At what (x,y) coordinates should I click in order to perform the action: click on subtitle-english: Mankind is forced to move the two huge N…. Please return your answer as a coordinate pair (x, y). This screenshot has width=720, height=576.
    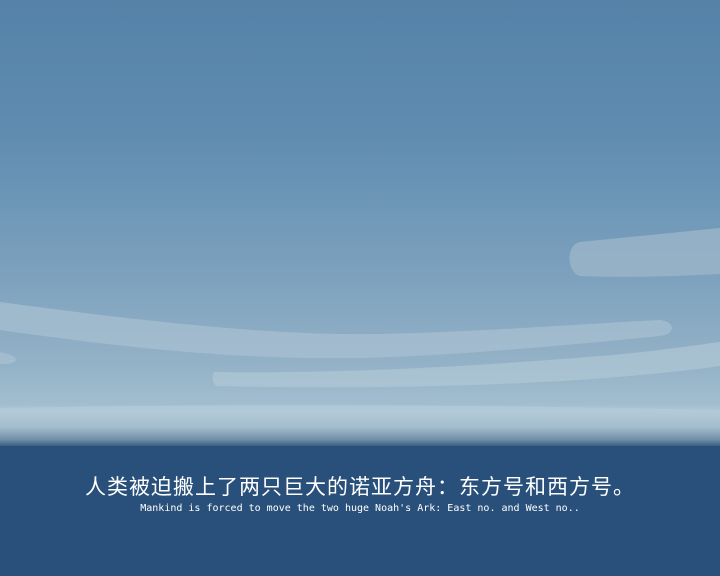
    Looking at the image, I should click on (360, 508).